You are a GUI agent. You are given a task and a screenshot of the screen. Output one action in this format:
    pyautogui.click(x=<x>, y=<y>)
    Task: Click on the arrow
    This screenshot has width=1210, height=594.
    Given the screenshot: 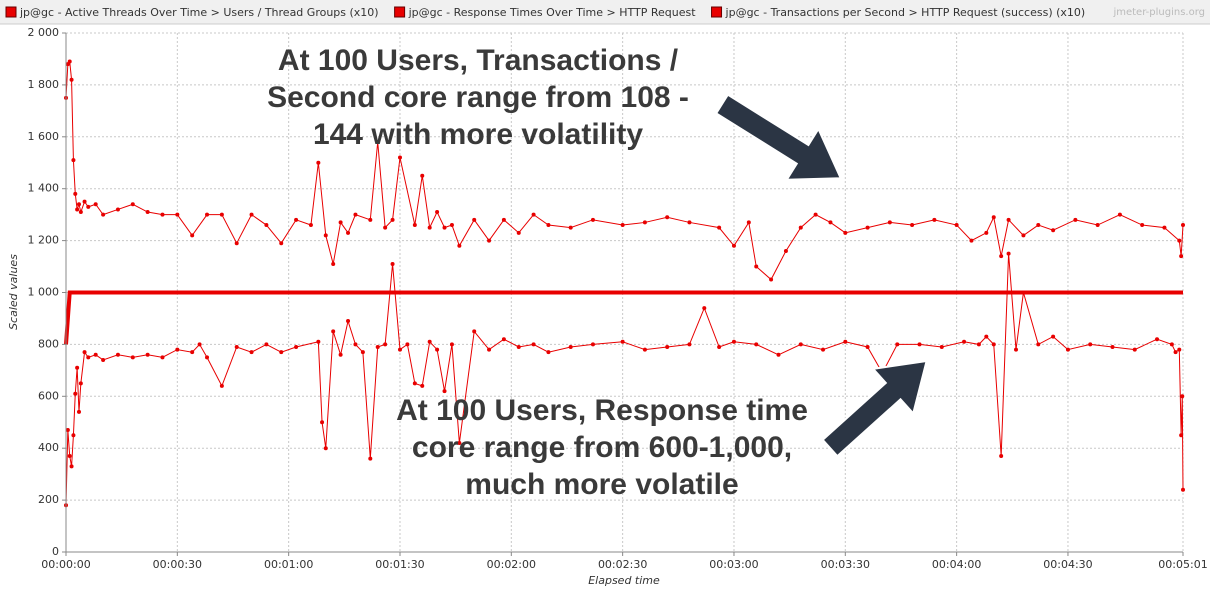 What is the action you would take?
    pyautogui.click(x=778, y=137)
    